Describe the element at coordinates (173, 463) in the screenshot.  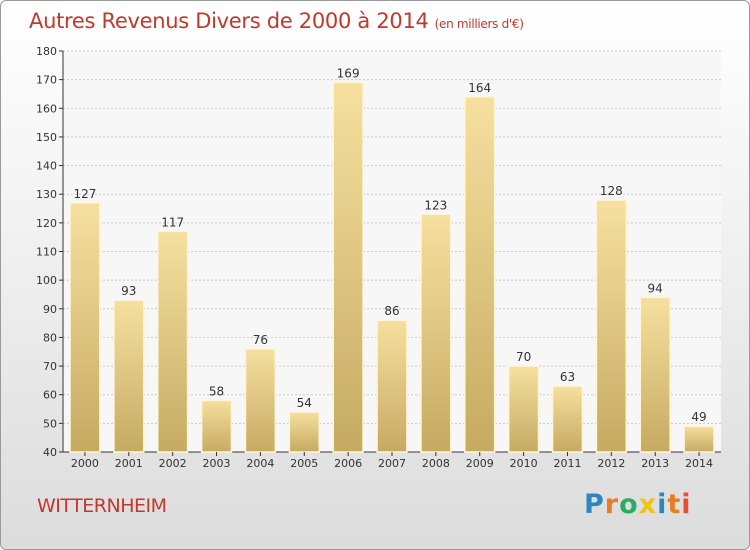
I see `x-tick-label: 2002` at that location.